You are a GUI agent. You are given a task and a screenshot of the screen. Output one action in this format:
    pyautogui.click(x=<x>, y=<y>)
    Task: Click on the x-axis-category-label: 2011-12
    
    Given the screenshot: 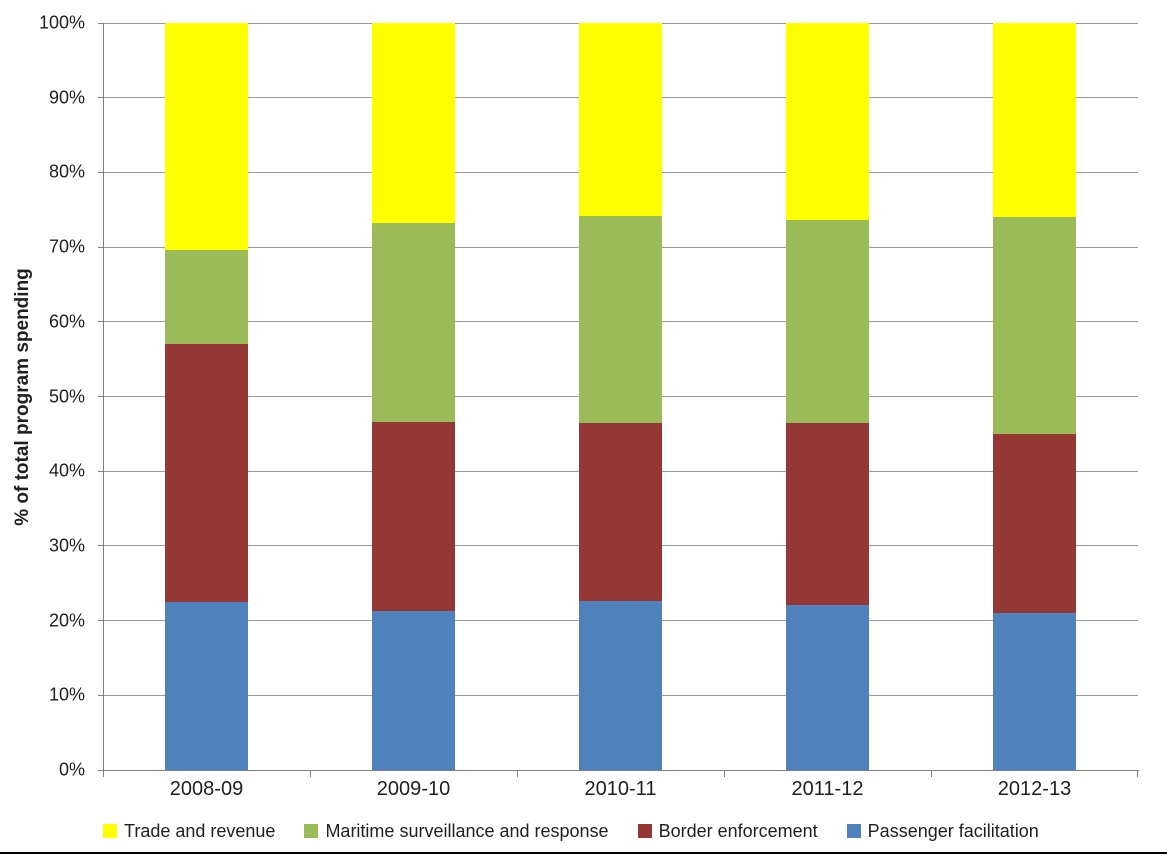 What is the action you would take?
    pyautogui.click(x=827, y=789)
    